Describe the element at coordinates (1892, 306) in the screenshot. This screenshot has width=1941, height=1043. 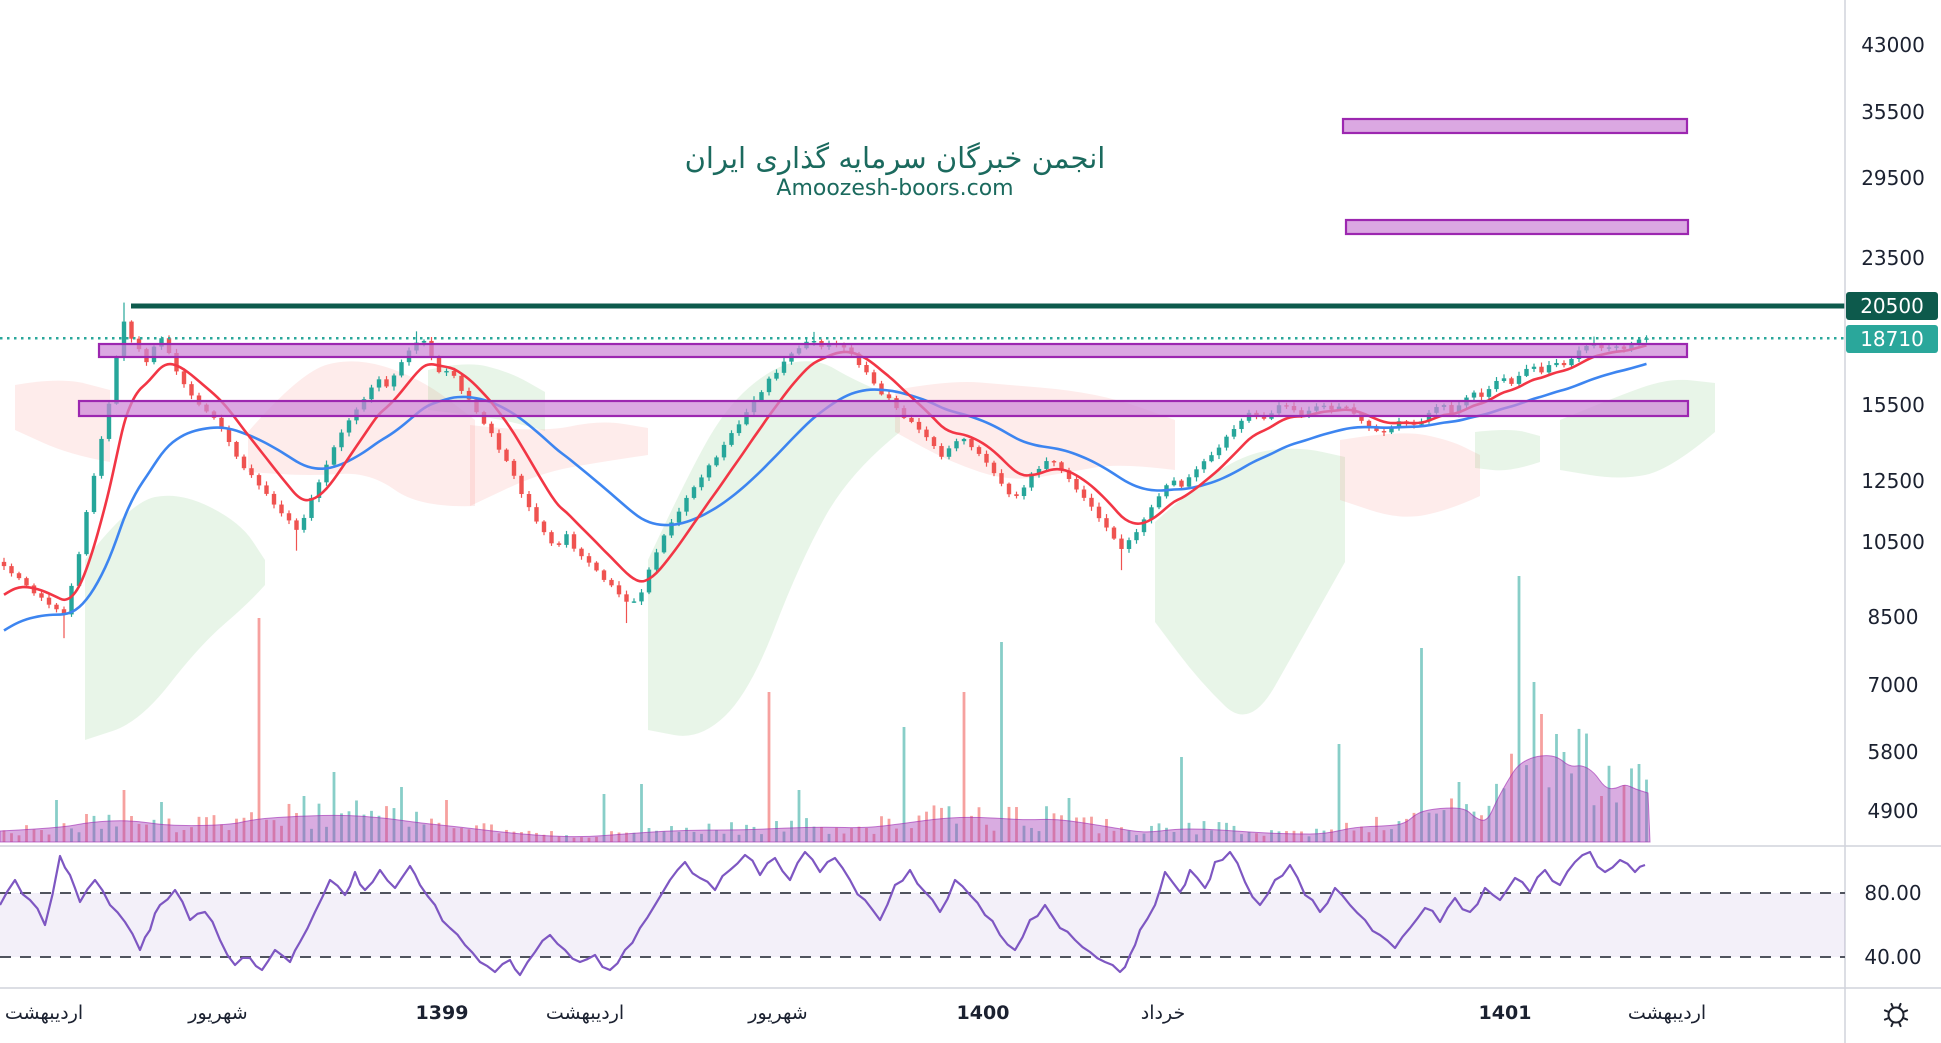
I see `resistance-price-label: 20500` at that location.